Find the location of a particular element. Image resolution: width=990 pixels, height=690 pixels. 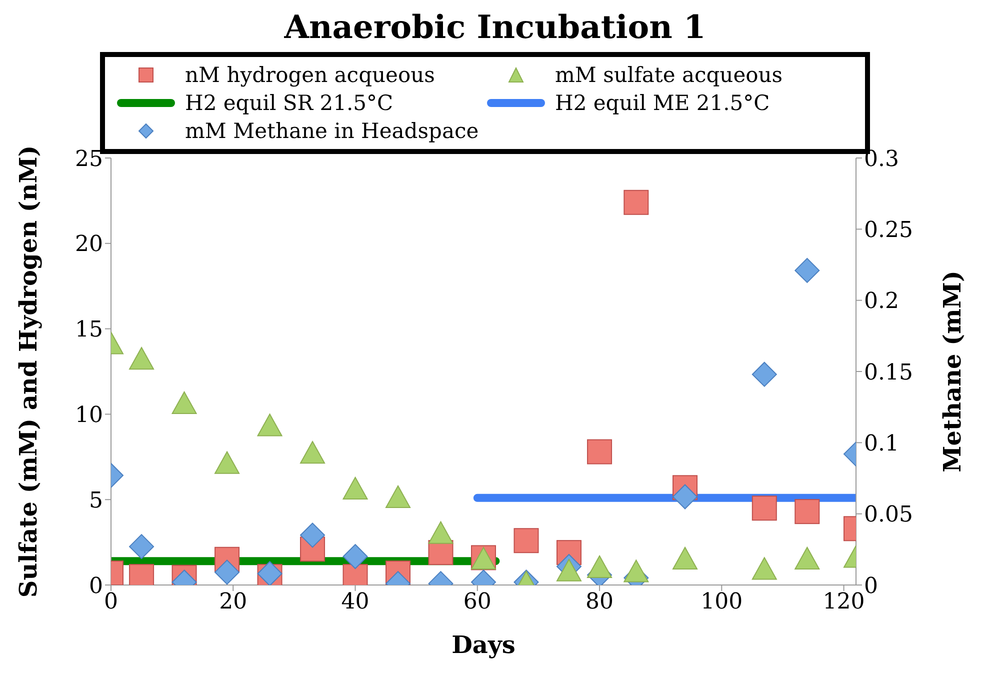

y-tick-label: 15 is located at coordinates (89, 330).